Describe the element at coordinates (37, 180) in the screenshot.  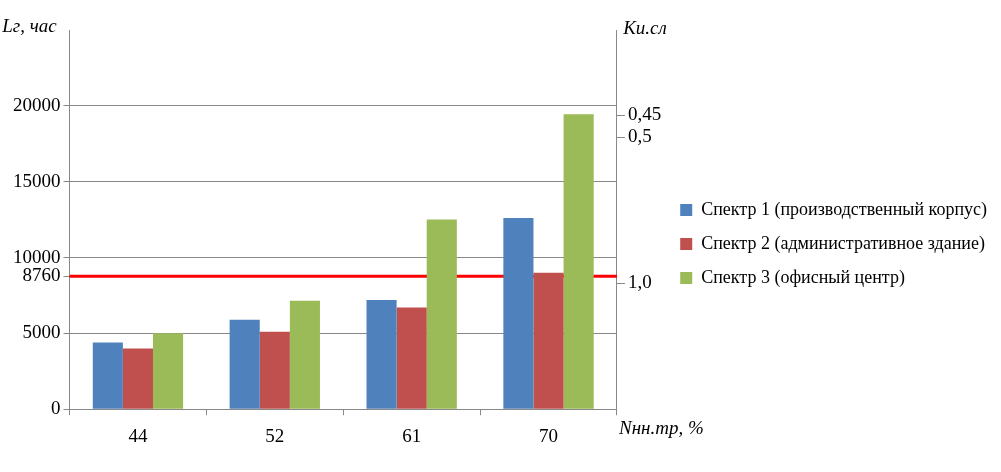
I see `y-tick-label: 15000` at that location.